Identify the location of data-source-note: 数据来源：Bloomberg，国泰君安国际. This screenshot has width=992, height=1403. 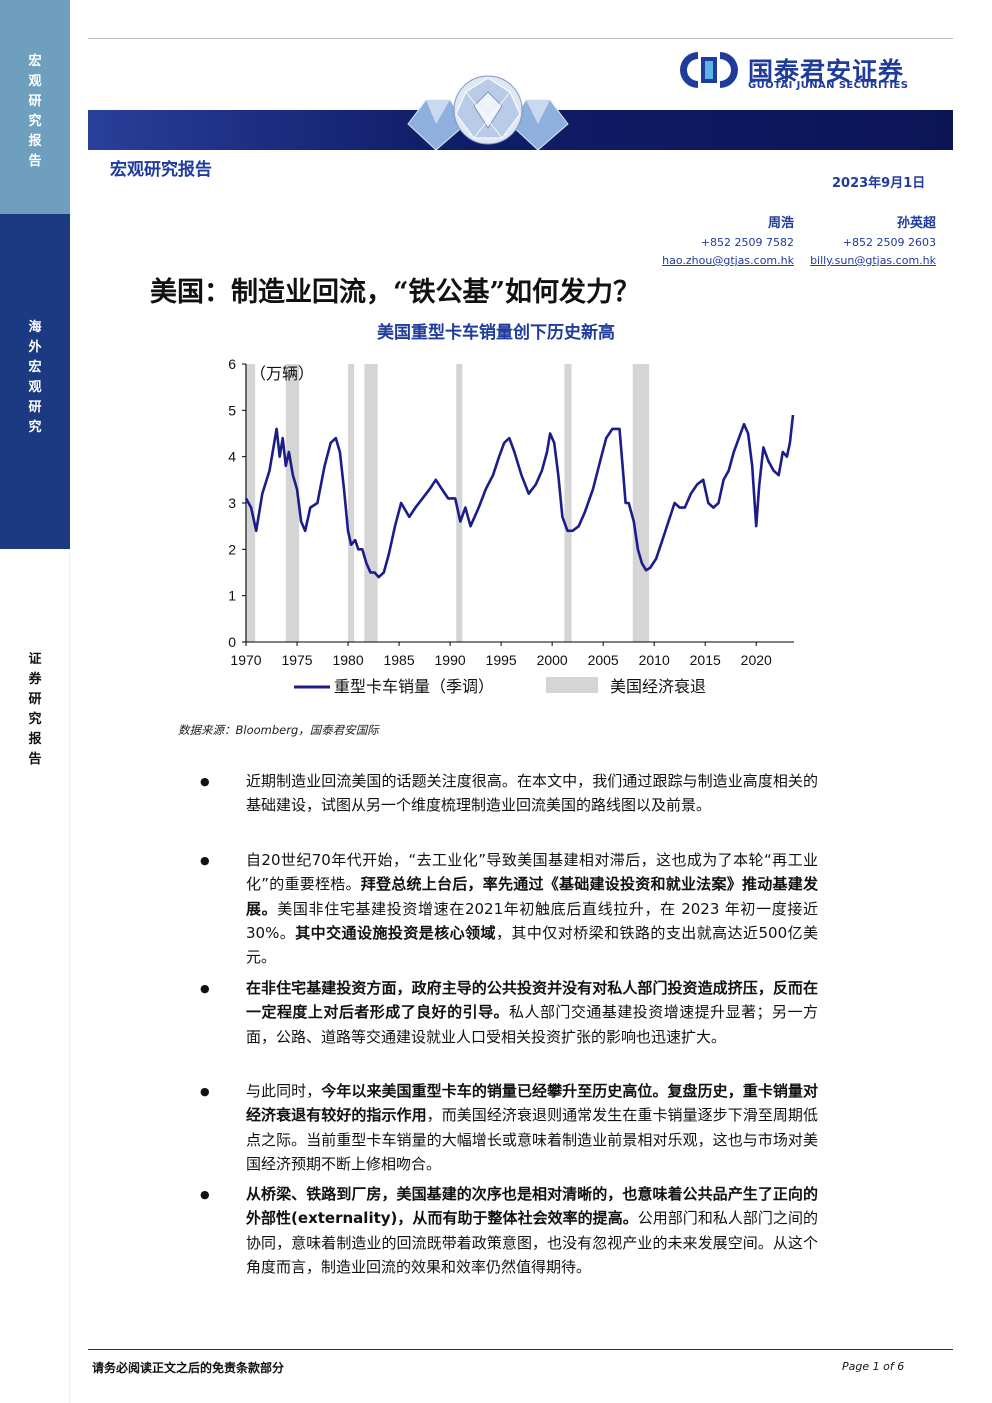
(278, 730).